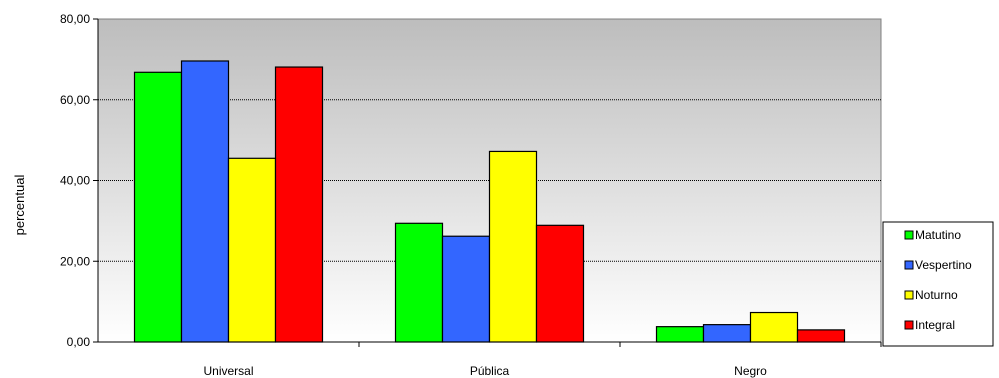  I want to click on y-tick-label: 0,00, so click(79, 342).